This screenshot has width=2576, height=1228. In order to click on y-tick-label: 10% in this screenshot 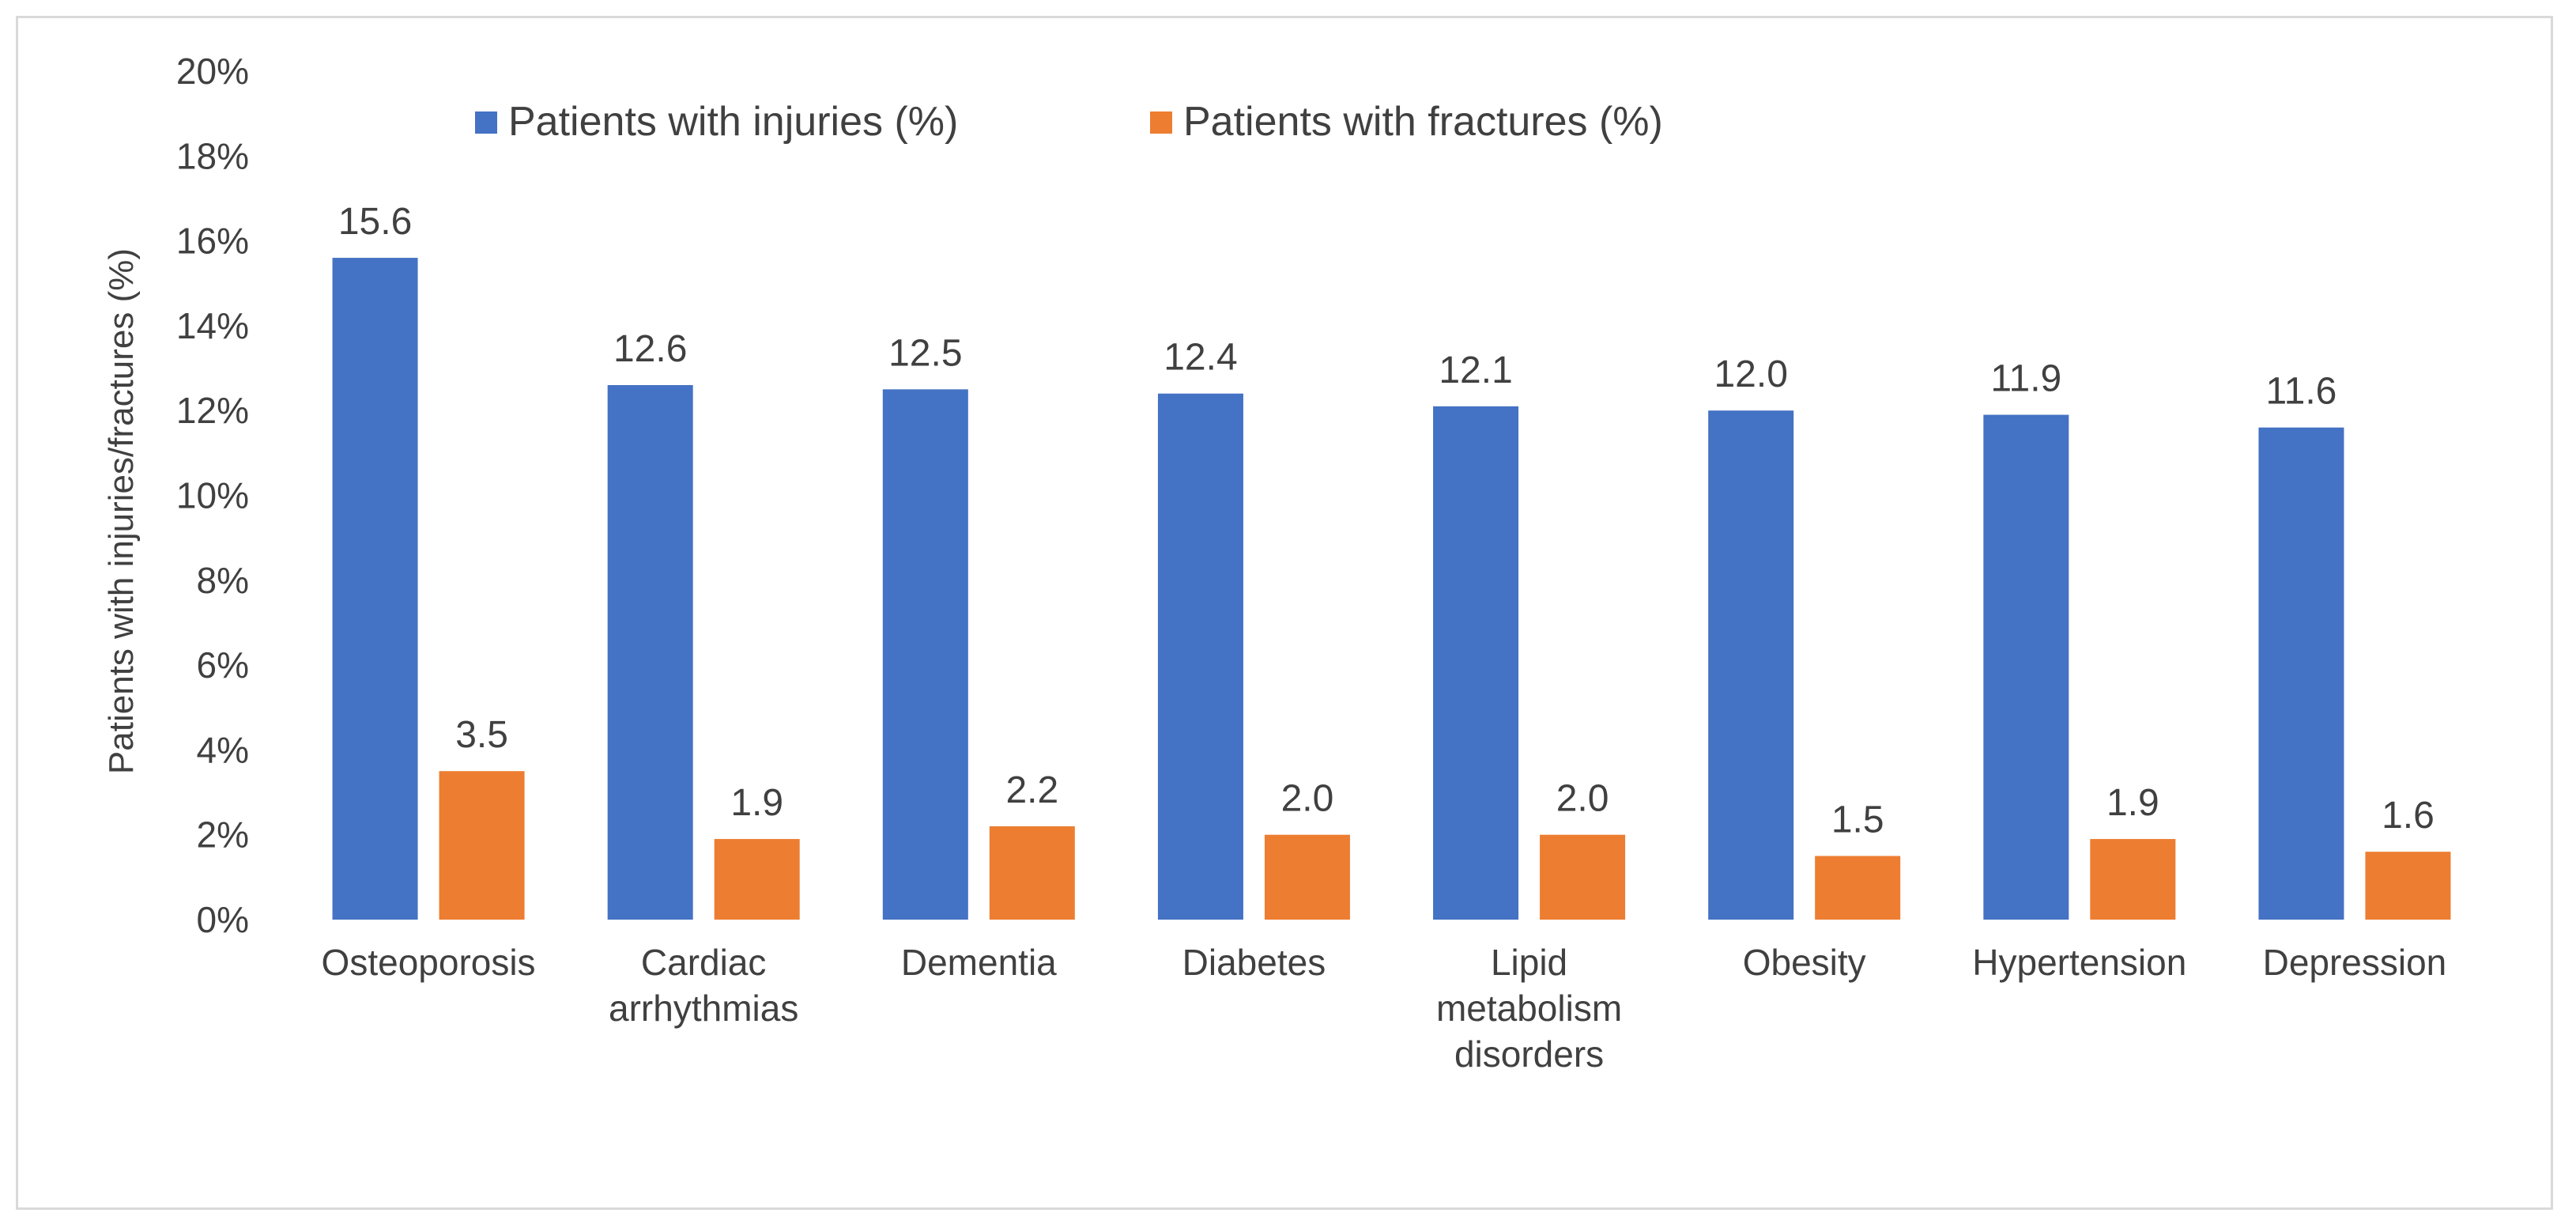, I will do `click(212, 496)`.